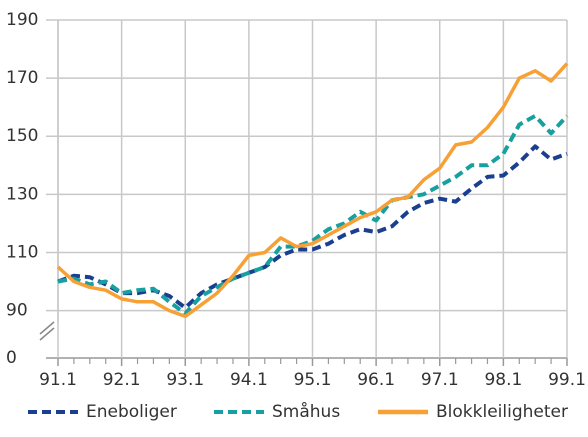  What do you see at coordinates (11, 358) in the screenshot?
I see `y-tick-label: 0` at bounding box center [11, 358].